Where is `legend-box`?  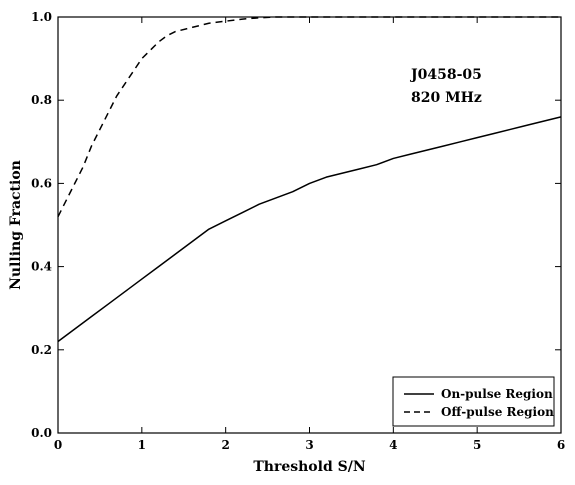
legend-box is located at coordinates (473, 401).